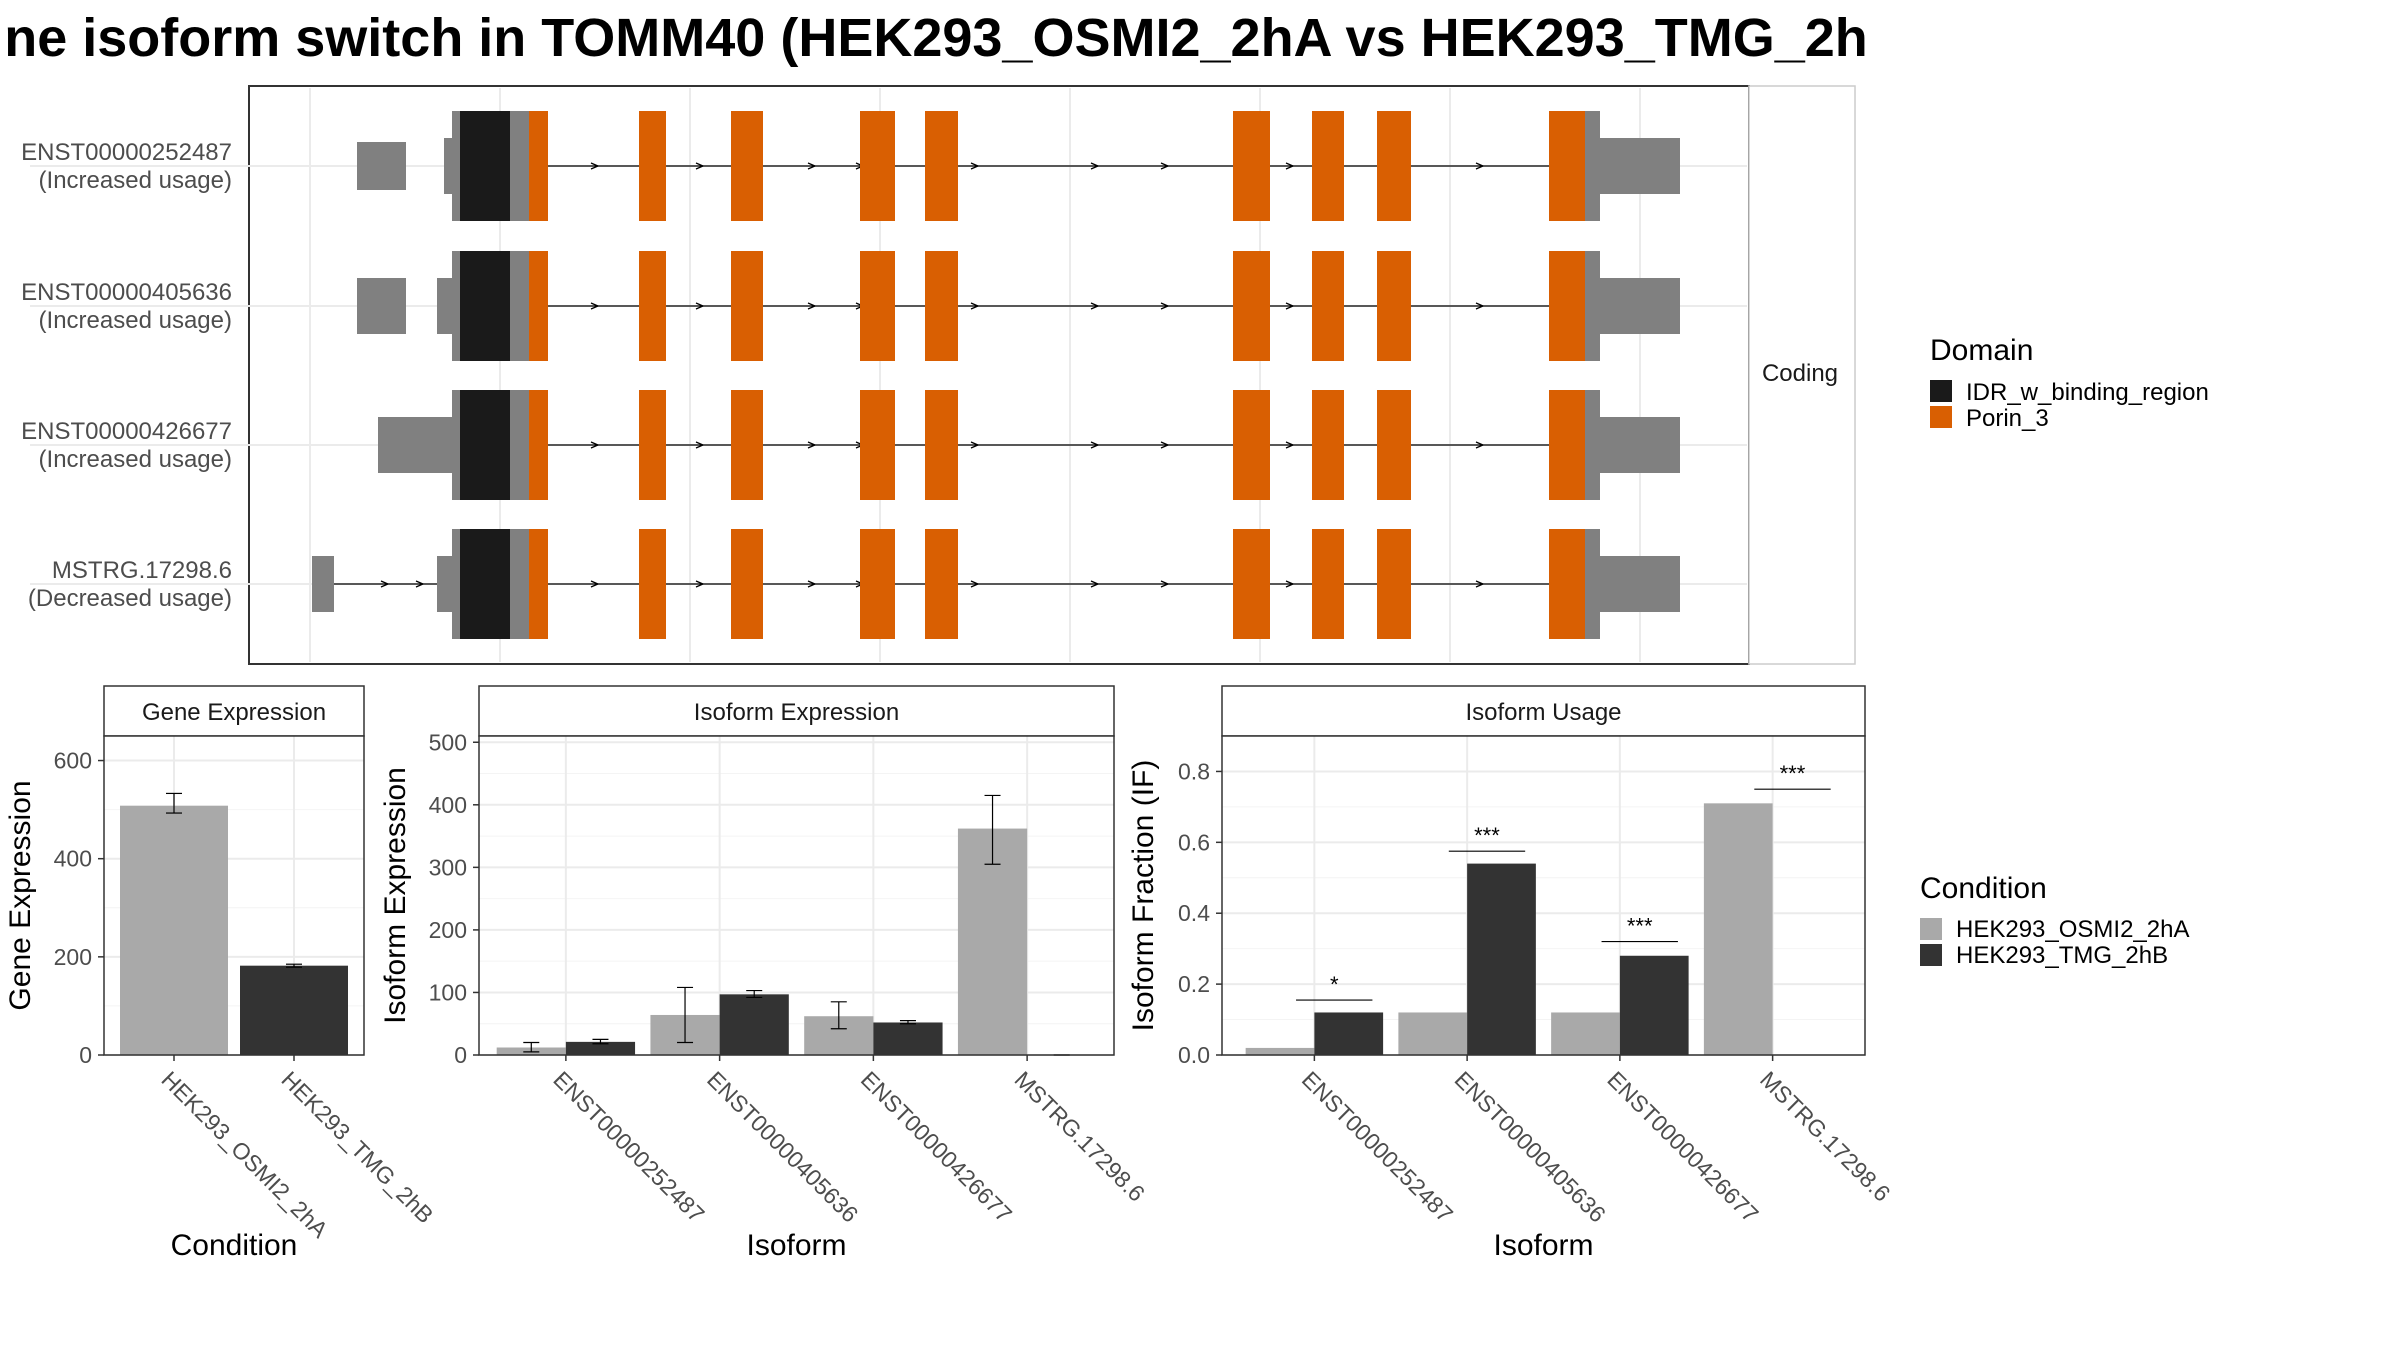 Image resolution: width=2400 pixels, height=1350 pixels. What do you see at coordinates (1194, 984) in the screenshot?
I see `y-tick-label: 0.2` at bounding box center [1194, 984].